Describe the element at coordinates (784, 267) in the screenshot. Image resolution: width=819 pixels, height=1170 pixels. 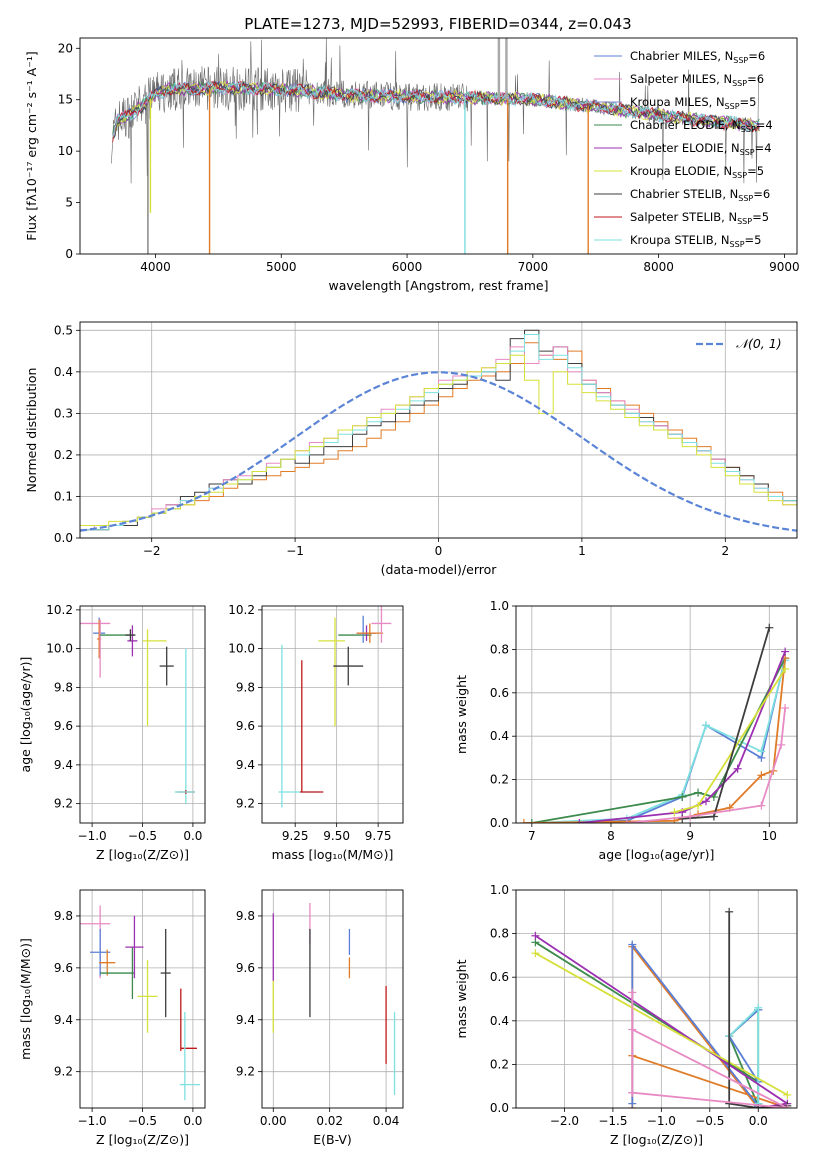
I see `x-tick-label: 9000` at that location.